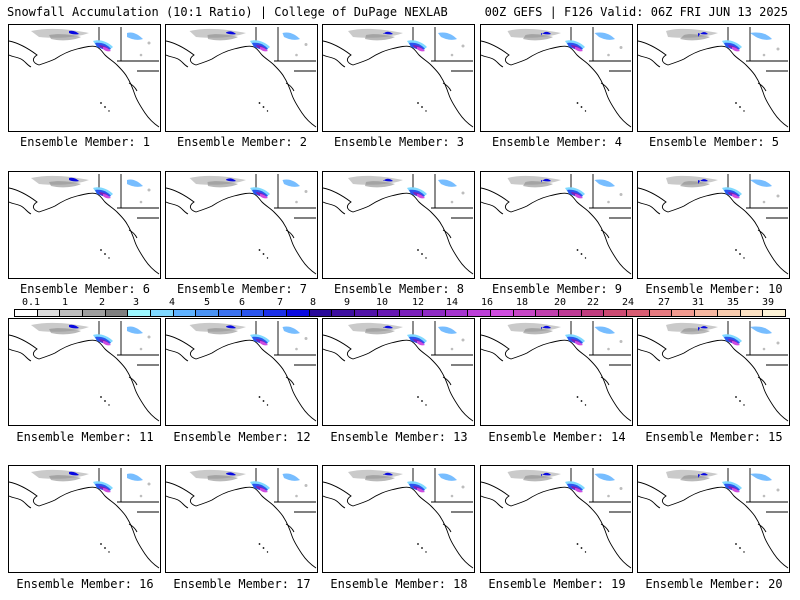 This screenshot has height=600, width=800. What do you see at coordinates (102, 302) in the screenshot?
I see `colorbar-tick-label: 2` at bounding box center [102, 302].